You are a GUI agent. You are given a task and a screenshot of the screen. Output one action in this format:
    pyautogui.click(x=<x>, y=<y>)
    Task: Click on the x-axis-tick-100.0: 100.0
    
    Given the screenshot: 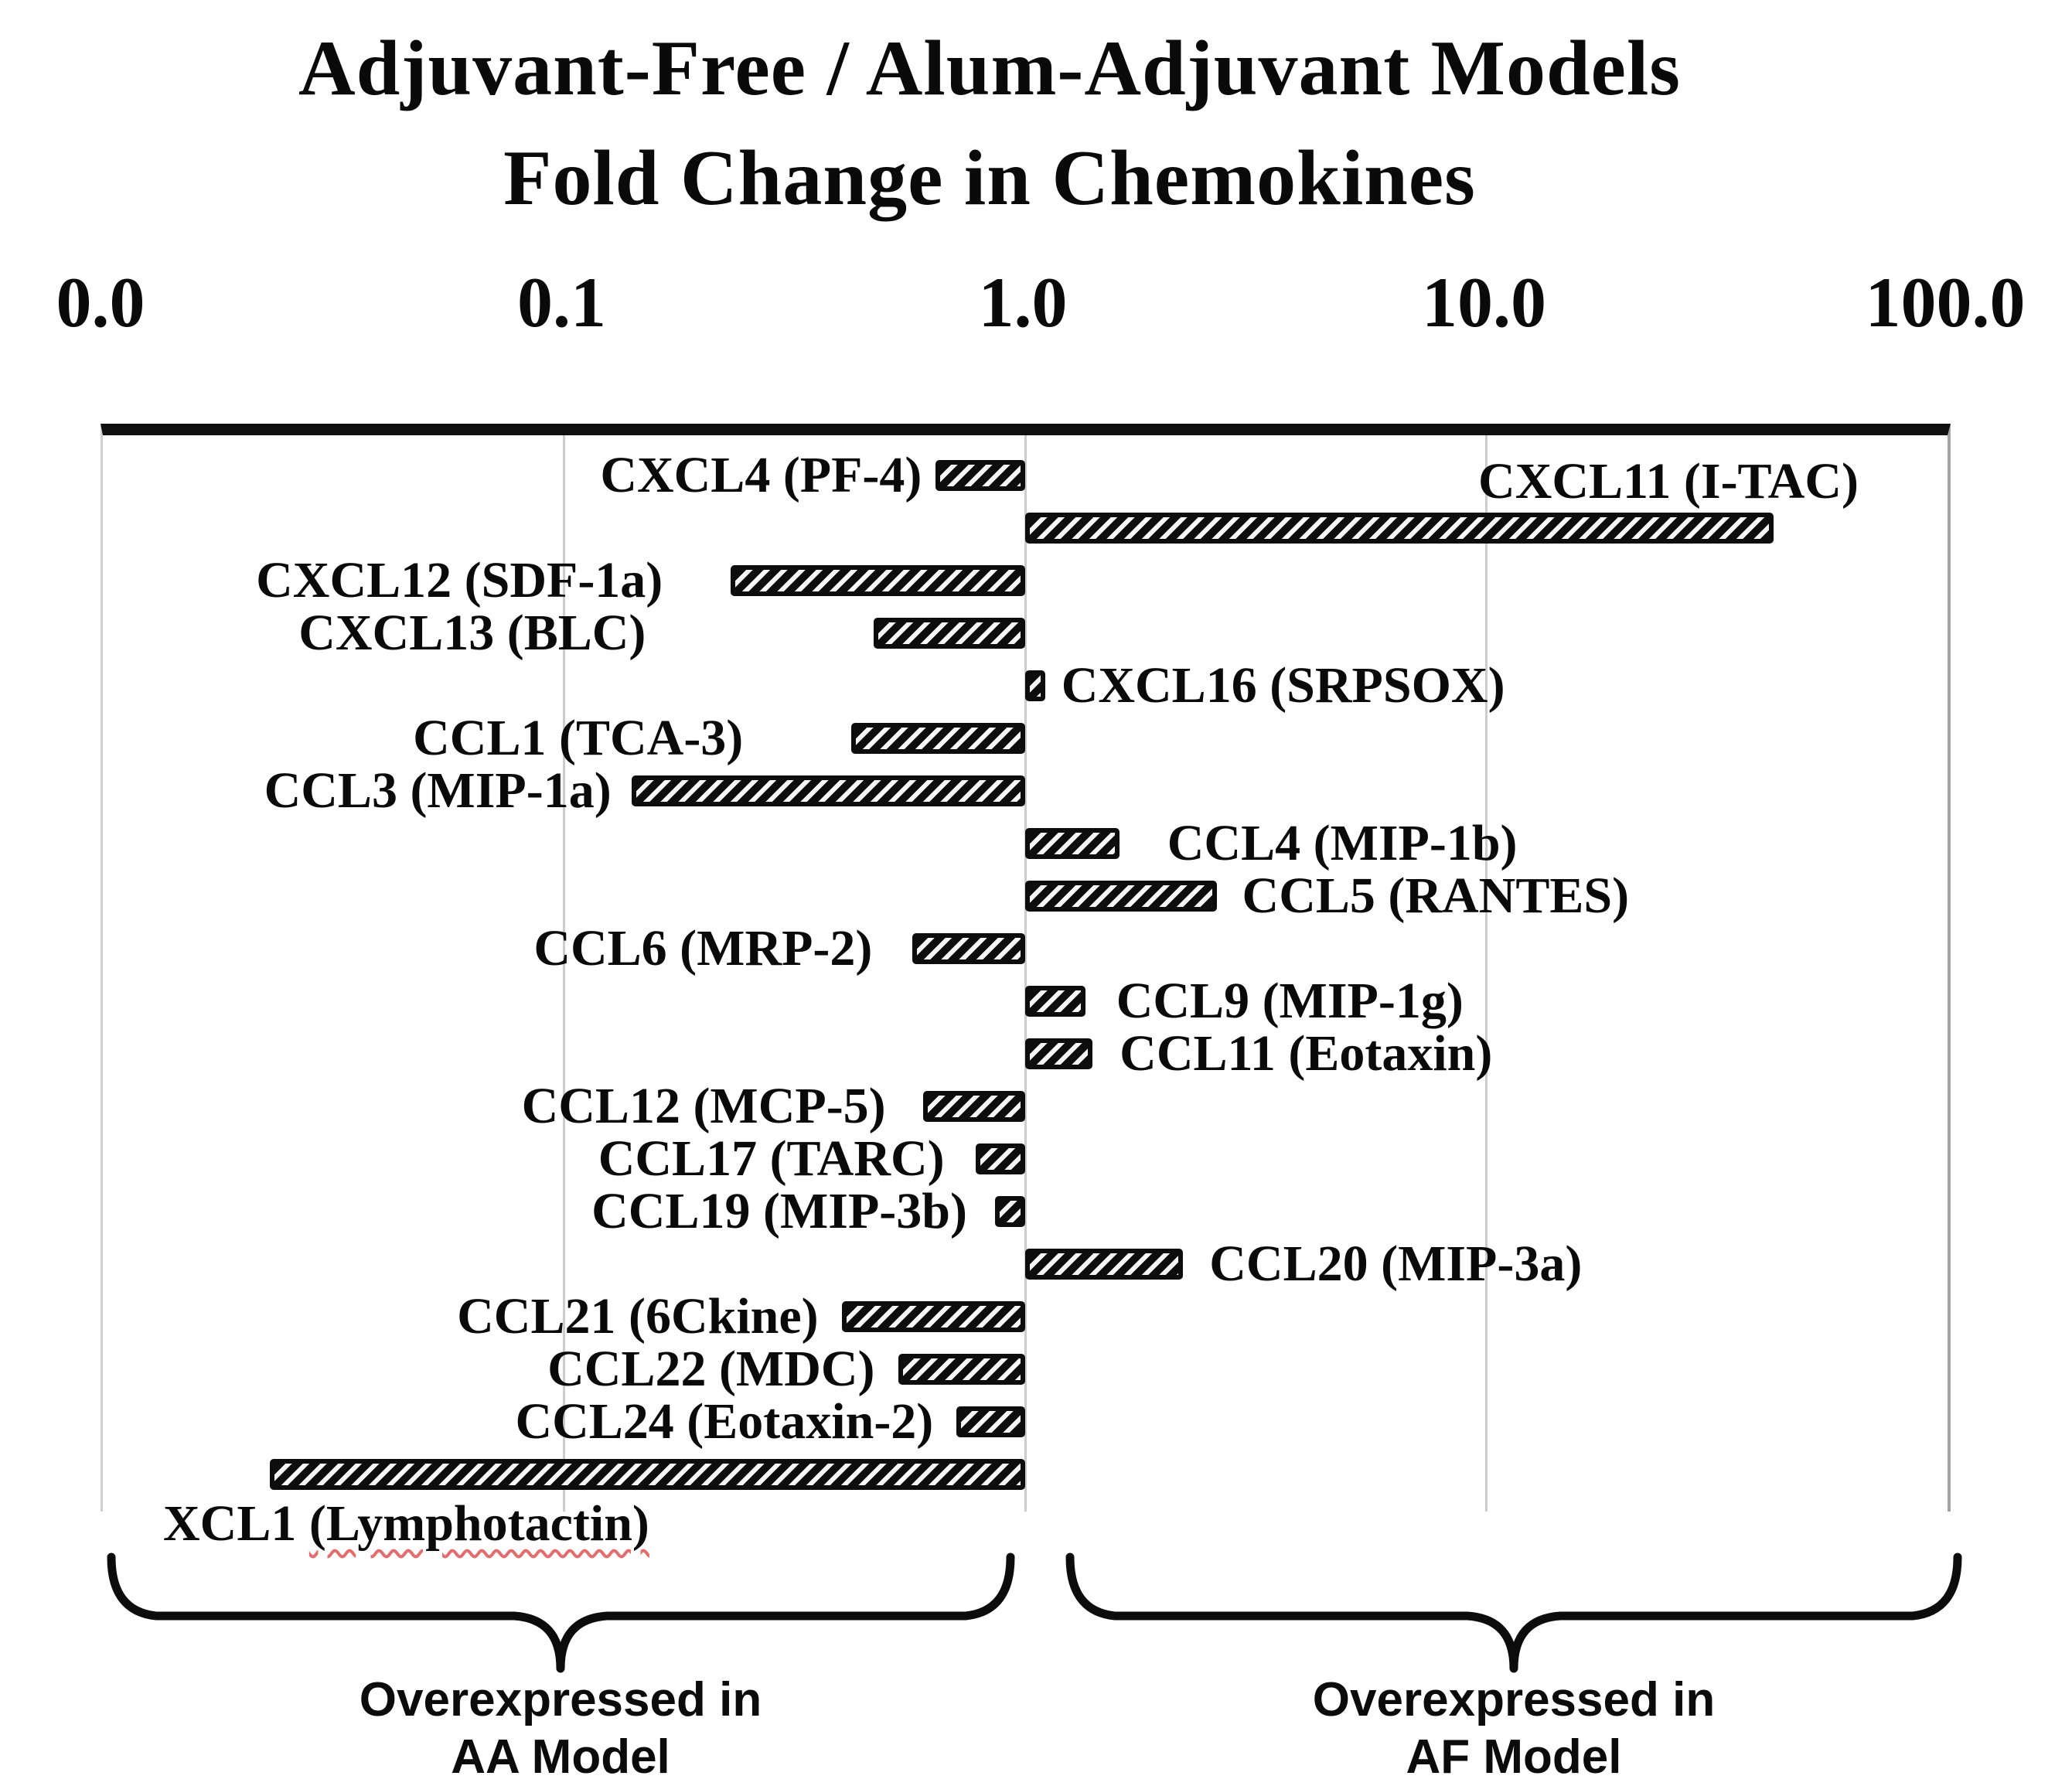 What is the action you would take?
    pyautogui.click(x=1946, y=302)
    